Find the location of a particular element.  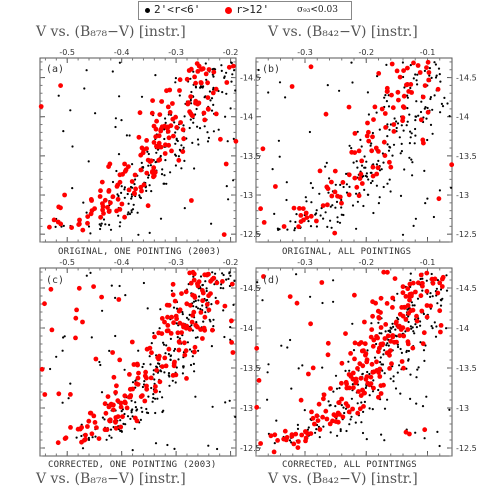

x-tick-label: -0.5 is located at coordinates (67, 52).